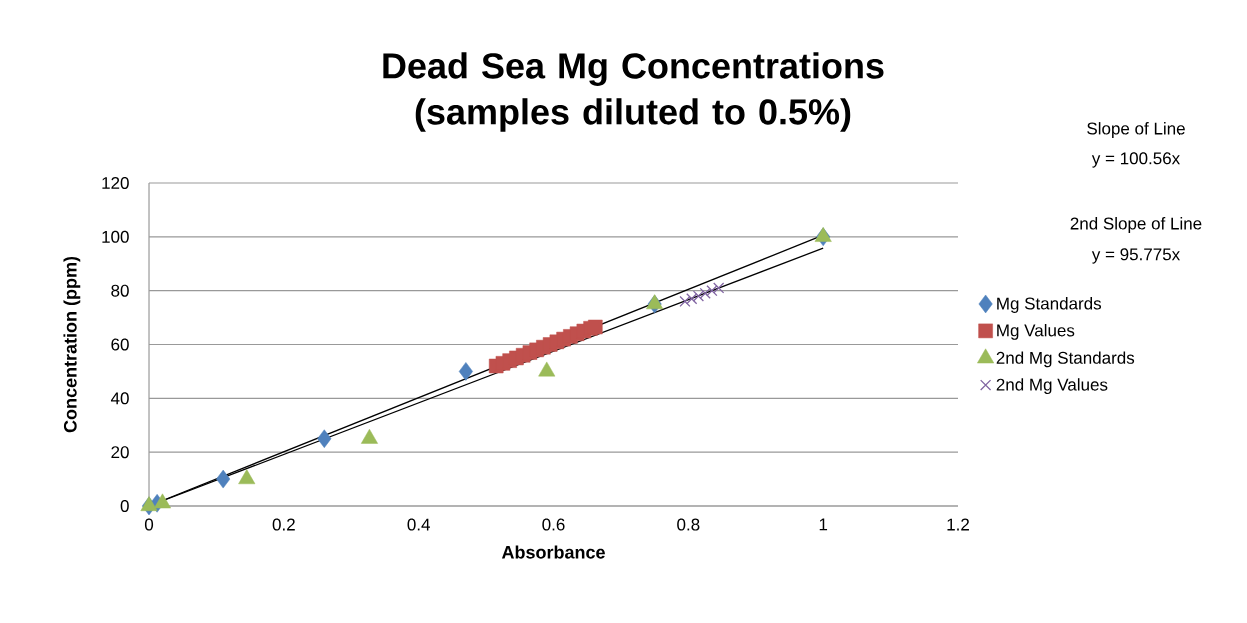  Describe the element at coordinates (1136, 225) in the screenshot. I see `text: 2nd Slope of Line` at that location.